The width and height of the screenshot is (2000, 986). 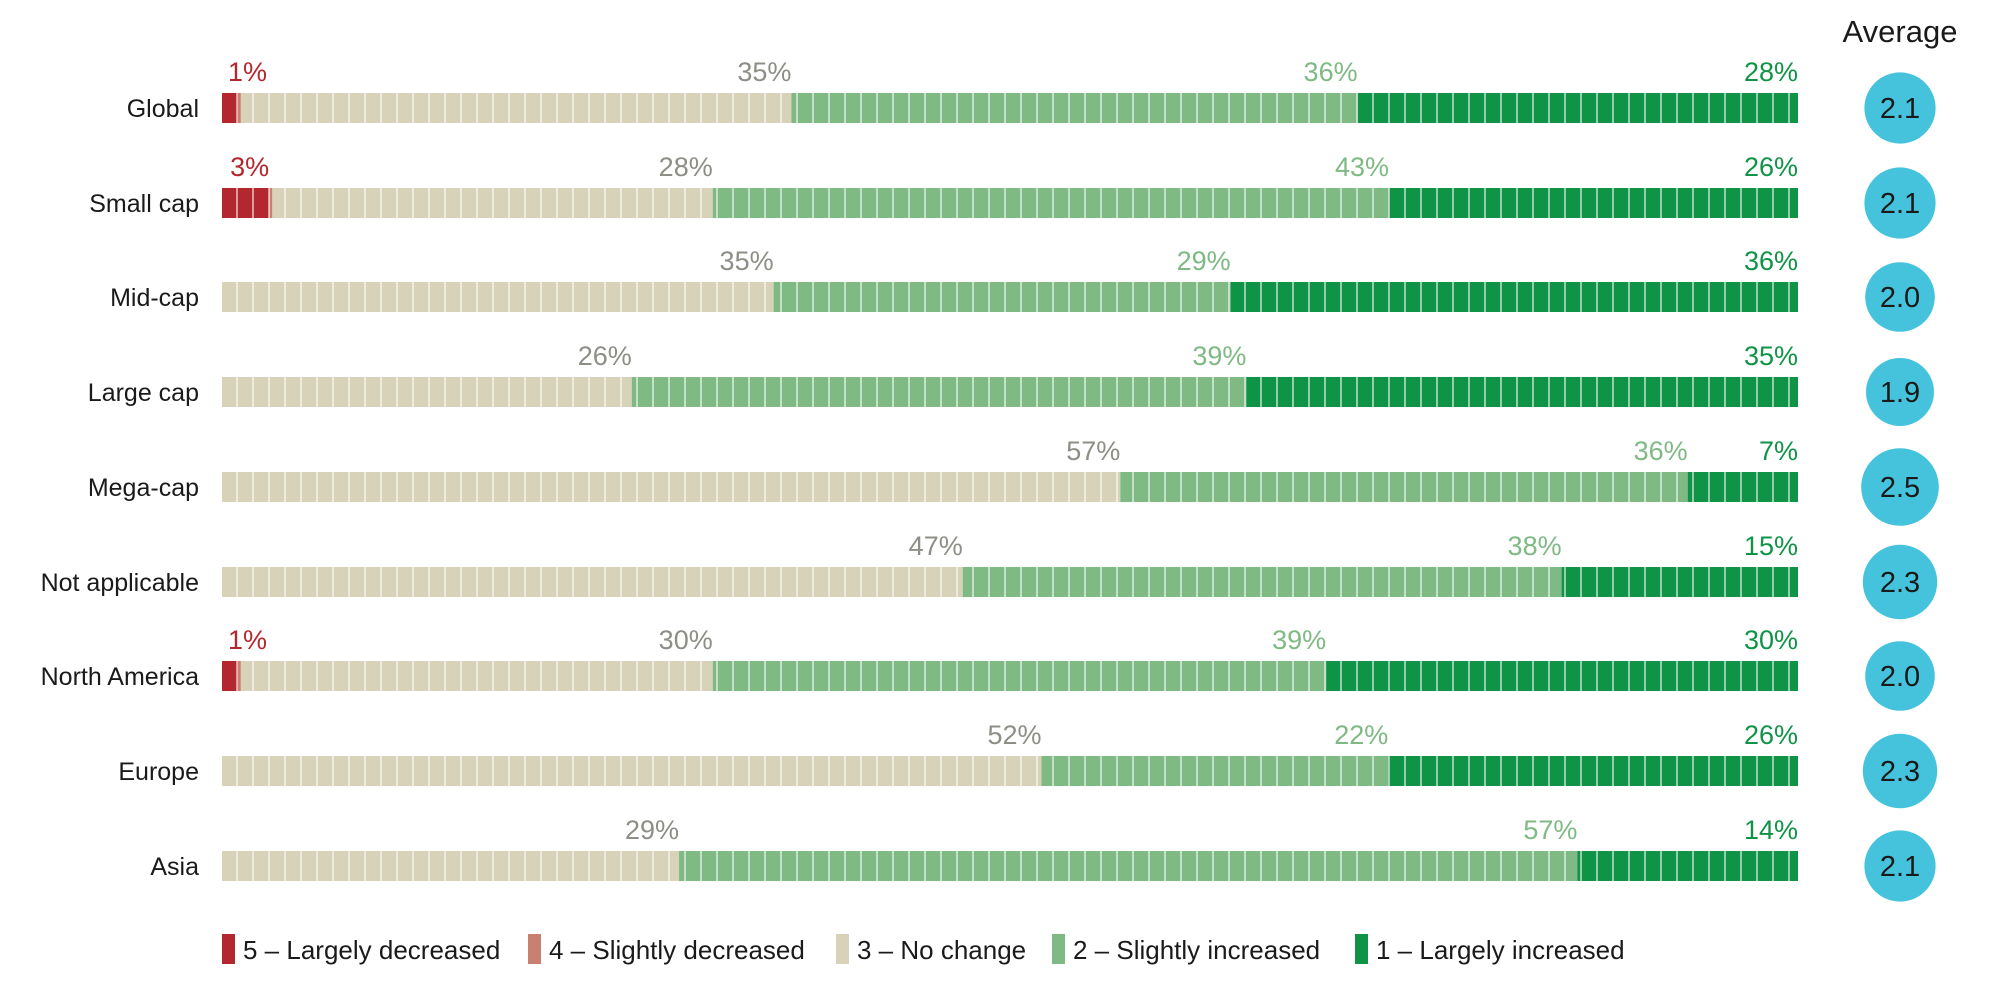 What do you see at coordinates (1771, 546) in the screenshot?
I see `data-label-not-applicable-s5: 15%` at bounding box center [1771, 546].